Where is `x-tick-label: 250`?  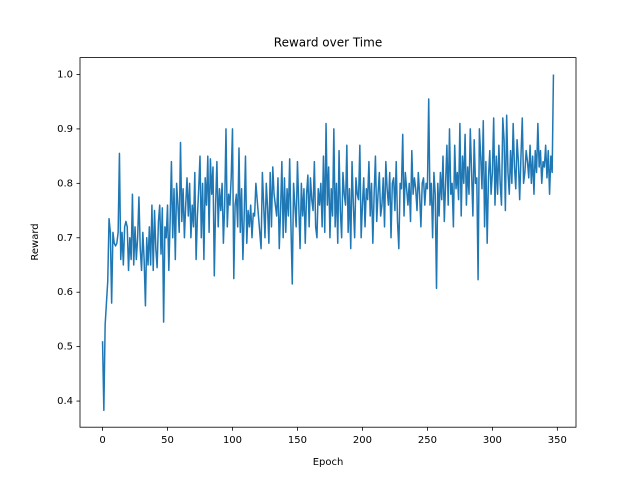
x-tick-label: 250 is located at coordinates (427, 440).